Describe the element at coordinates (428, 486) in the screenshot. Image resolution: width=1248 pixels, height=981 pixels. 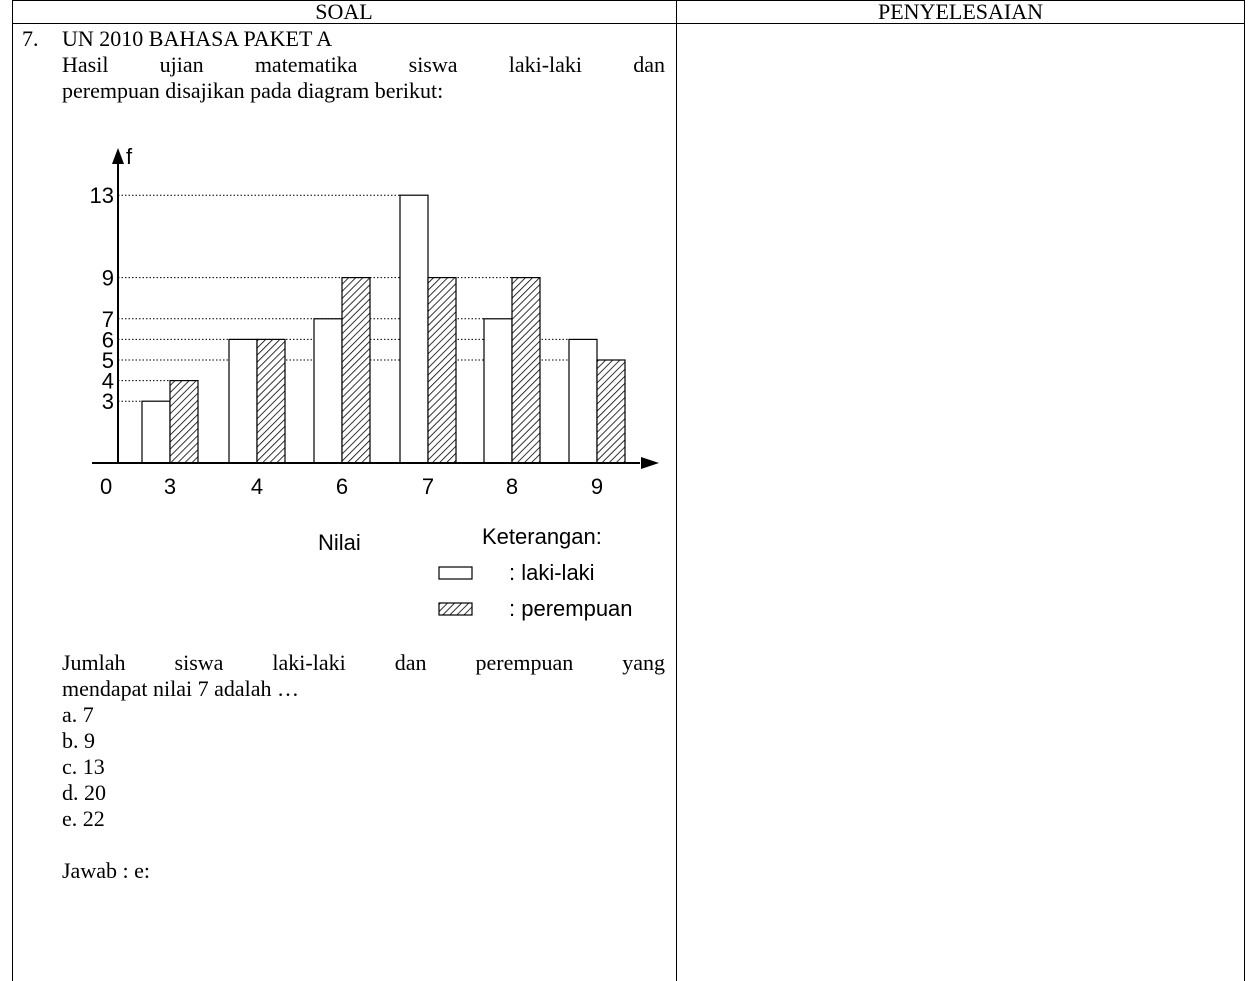
I see `x-tick-label: 7` at that location.